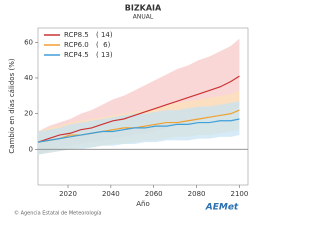 The image size is (320, 240). What do you see at coordinates (104, 35) in the screenshot?
I see `legend-count: ( 14)` at bounding box center [104, 35].